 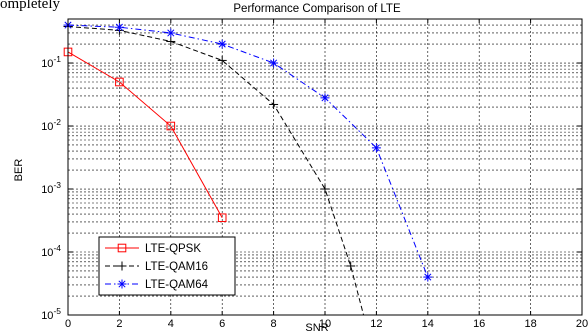 What do you see at coordinates (274, 324) in the screenshot?
I see `x-tick-label: 8` at bounding box center [274, 324].